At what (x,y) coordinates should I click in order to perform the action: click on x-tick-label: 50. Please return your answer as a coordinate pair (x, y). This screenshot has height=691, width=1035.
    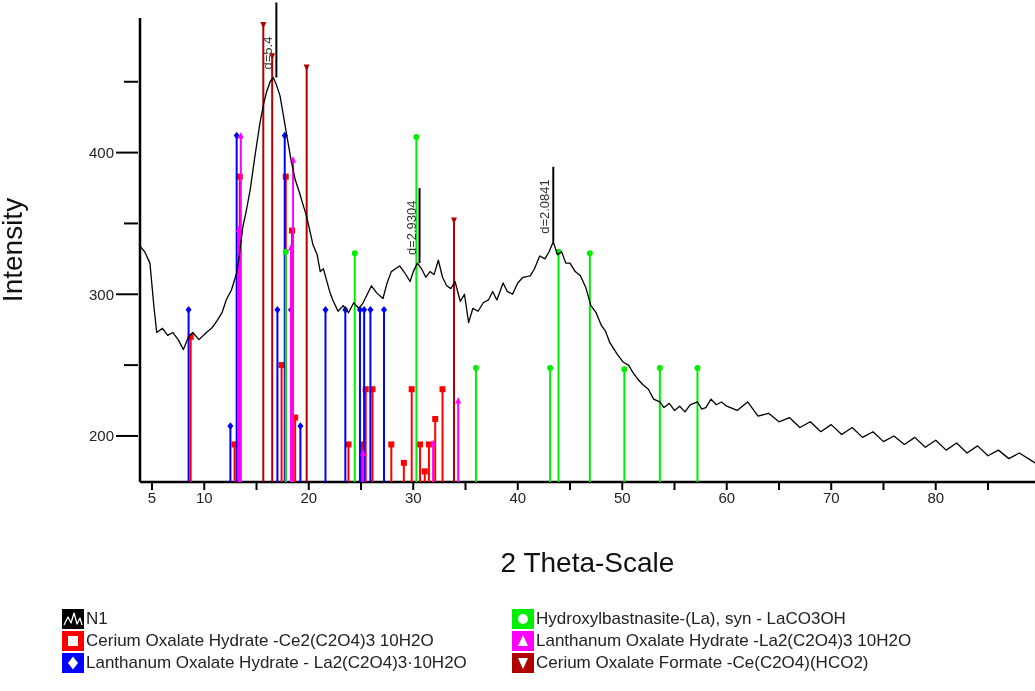
    Looking at the image, I should click on (622, 497).